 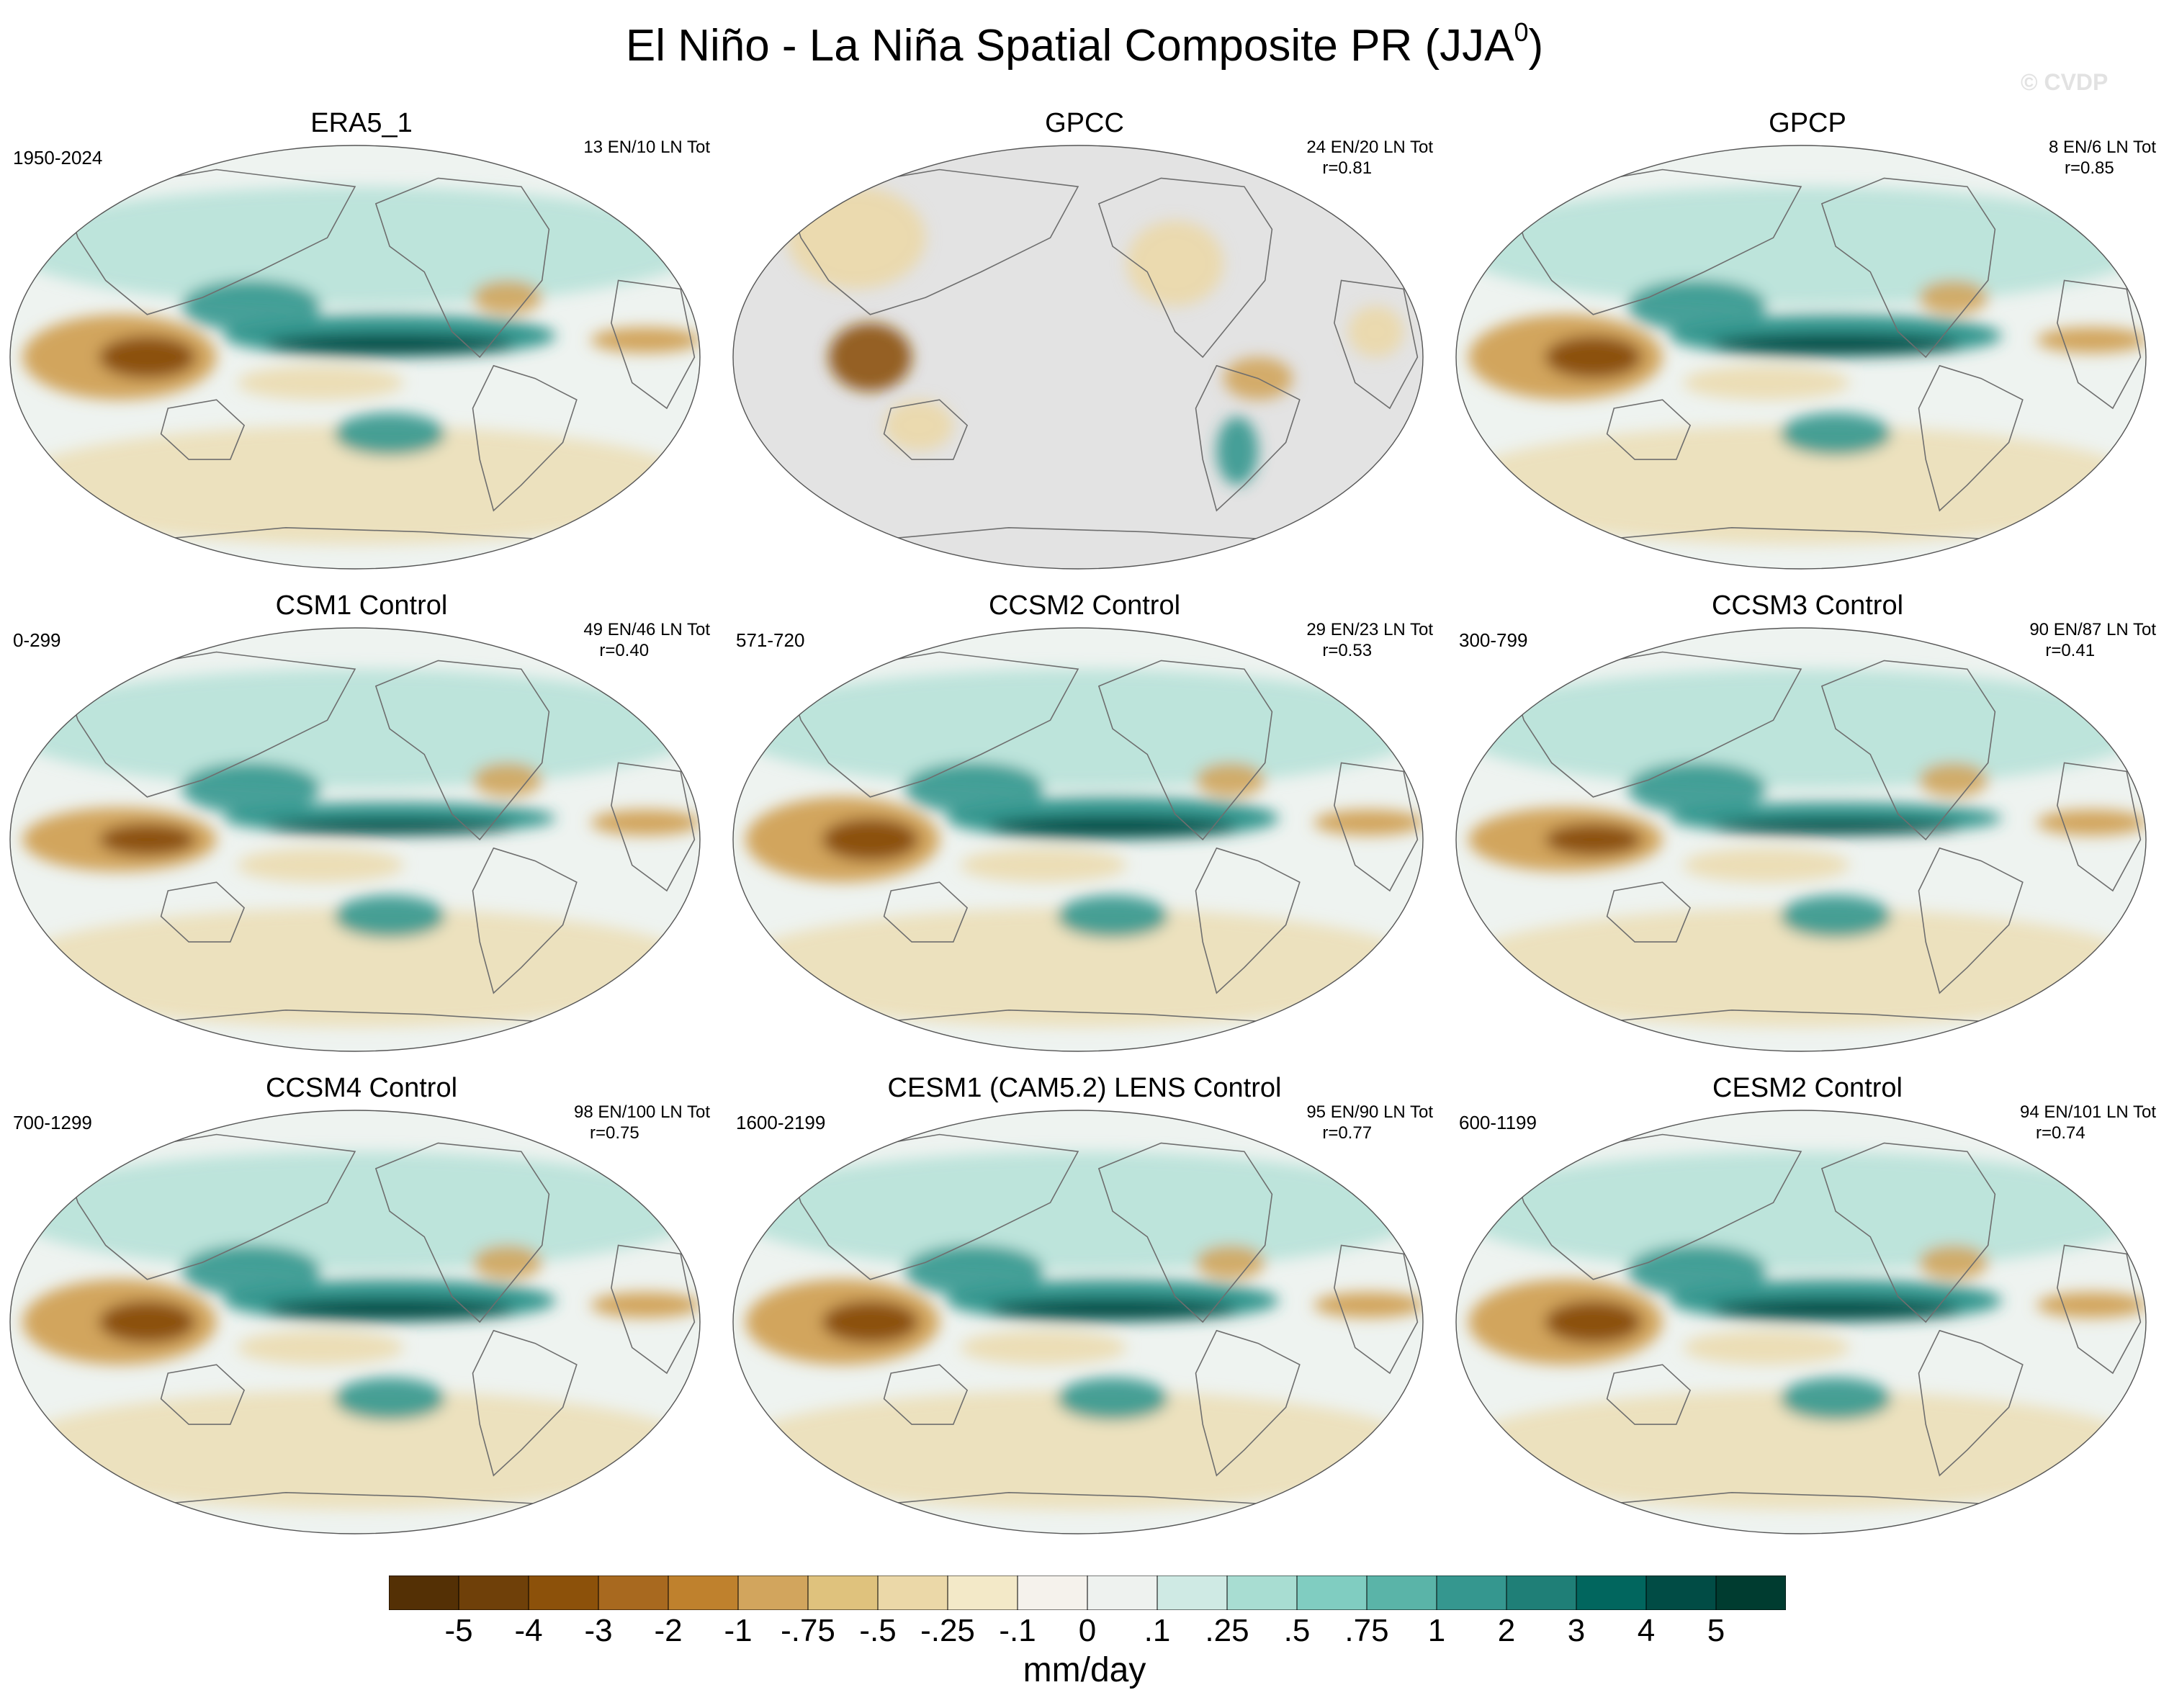 I want to click on panel-title: GPCC, so click(x=1084, y=123).